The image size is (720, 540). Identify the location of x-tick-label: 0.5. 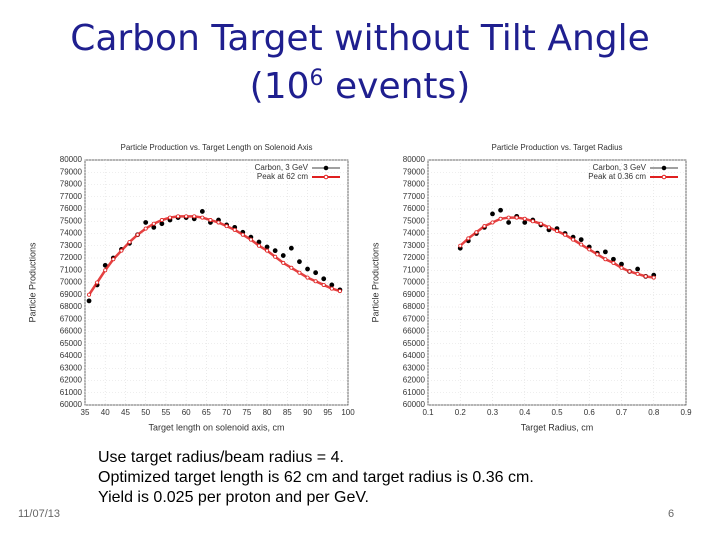
(557, 412).